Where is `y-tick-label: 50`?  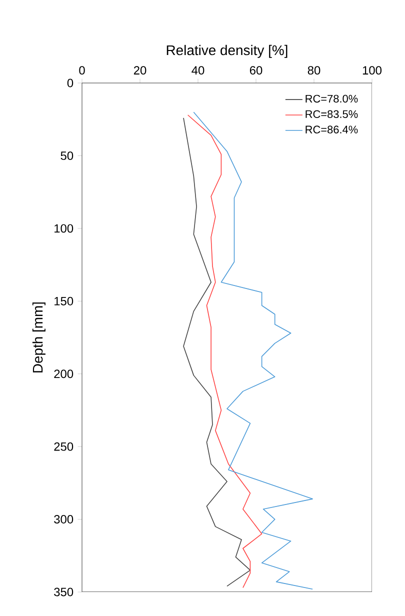
y-tick-label: 50 is located at coordinates (67, 155).